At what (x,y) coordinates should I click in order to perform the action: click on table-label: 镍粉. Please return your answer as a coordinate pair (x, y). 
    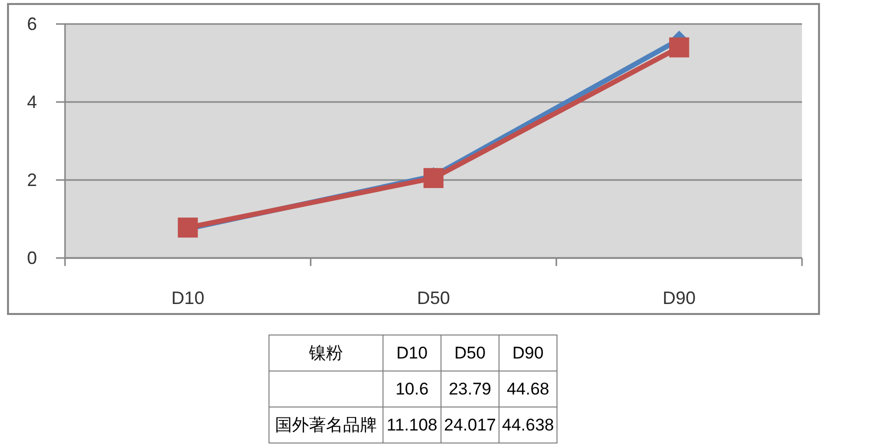
    Looking at the image, I should click on (326, 353).